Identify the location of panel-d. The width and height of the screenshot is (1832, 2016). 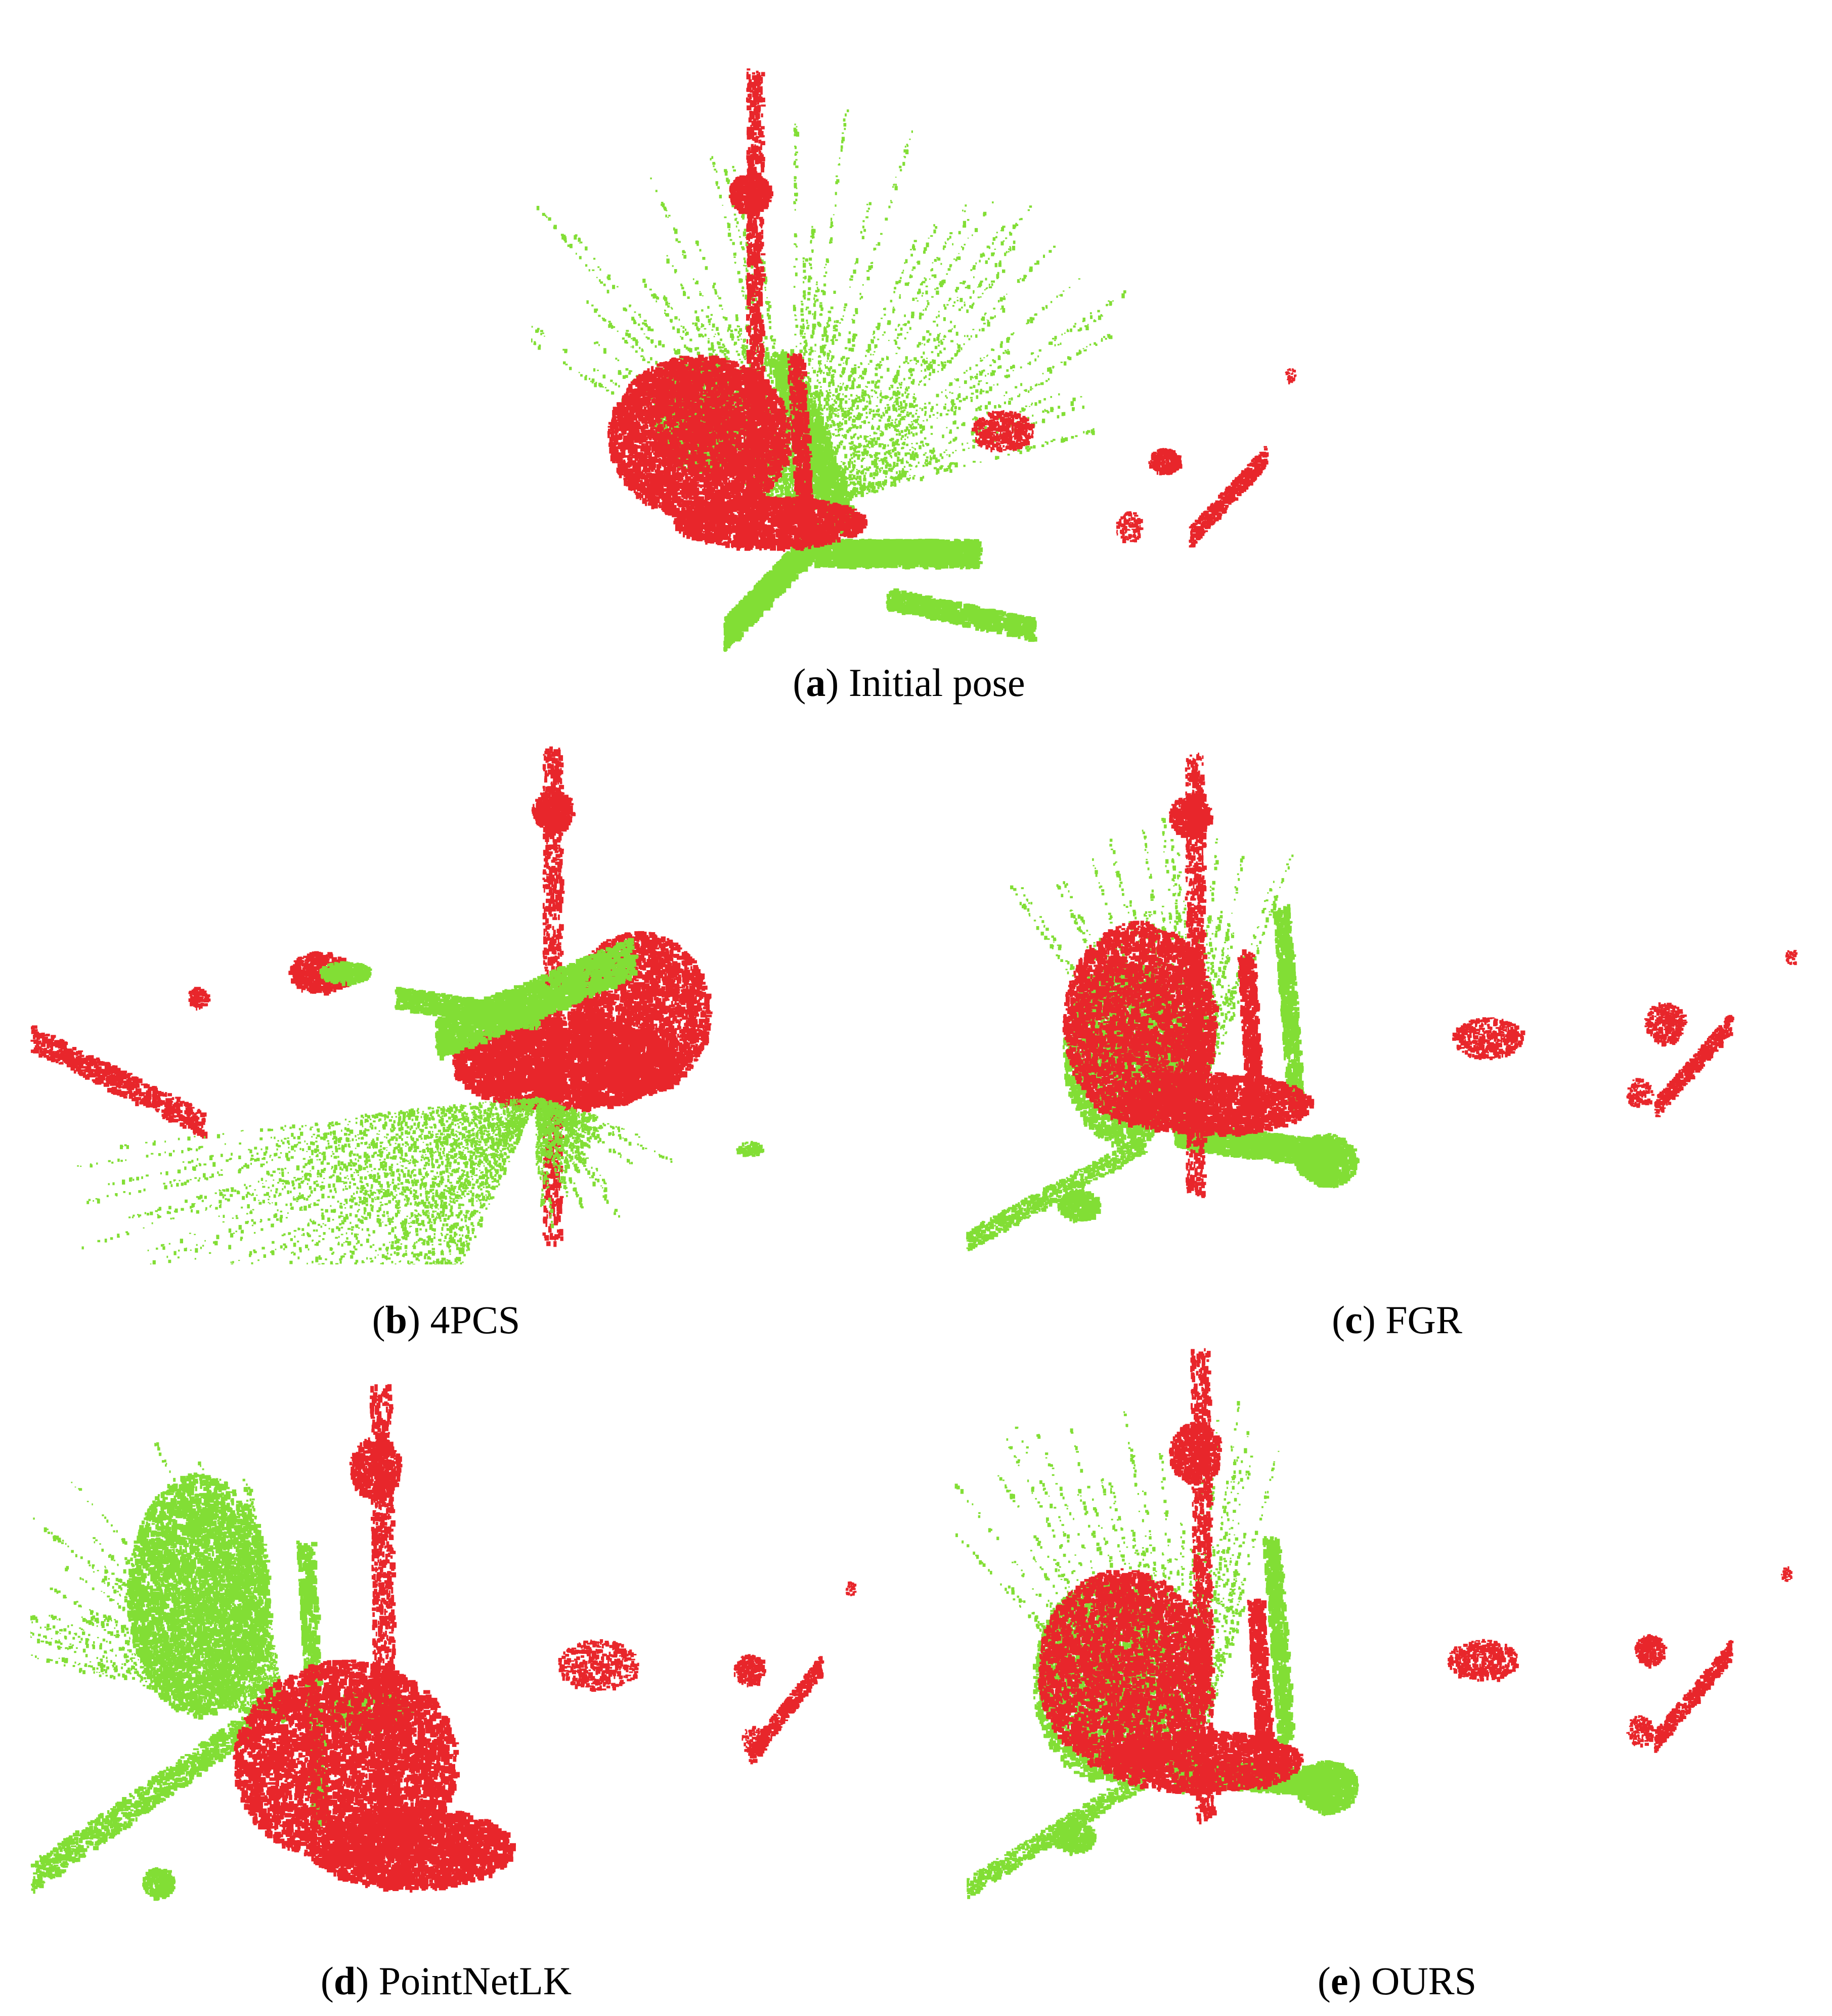
(460, 1639).